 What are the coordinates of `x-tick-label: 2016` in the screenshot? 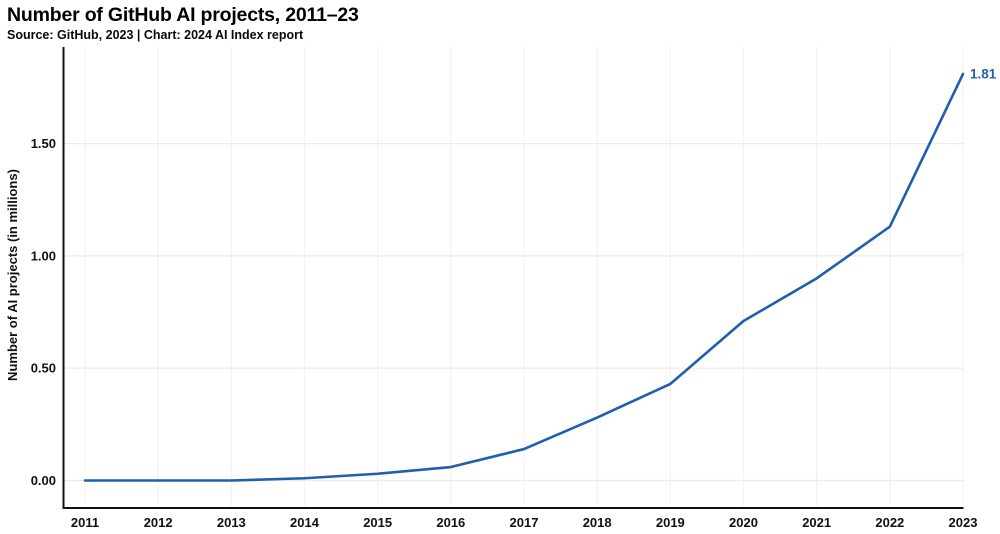 It's located at (450, 522).